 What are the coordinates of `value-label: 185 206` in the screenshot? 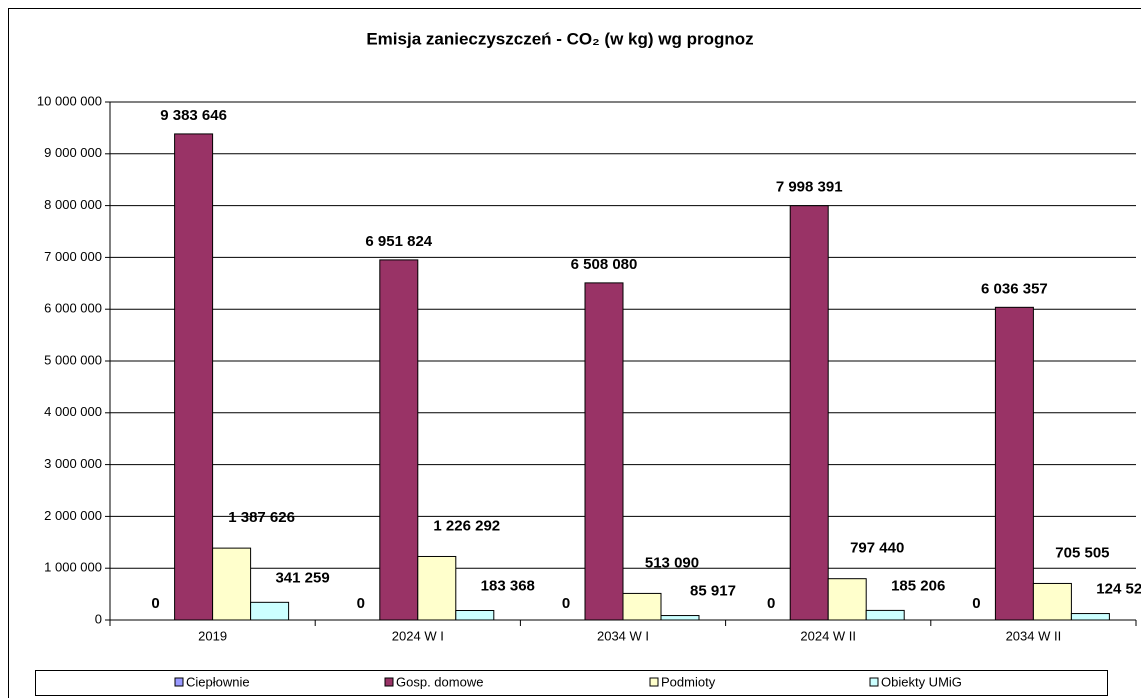 It's located at (918, 585).